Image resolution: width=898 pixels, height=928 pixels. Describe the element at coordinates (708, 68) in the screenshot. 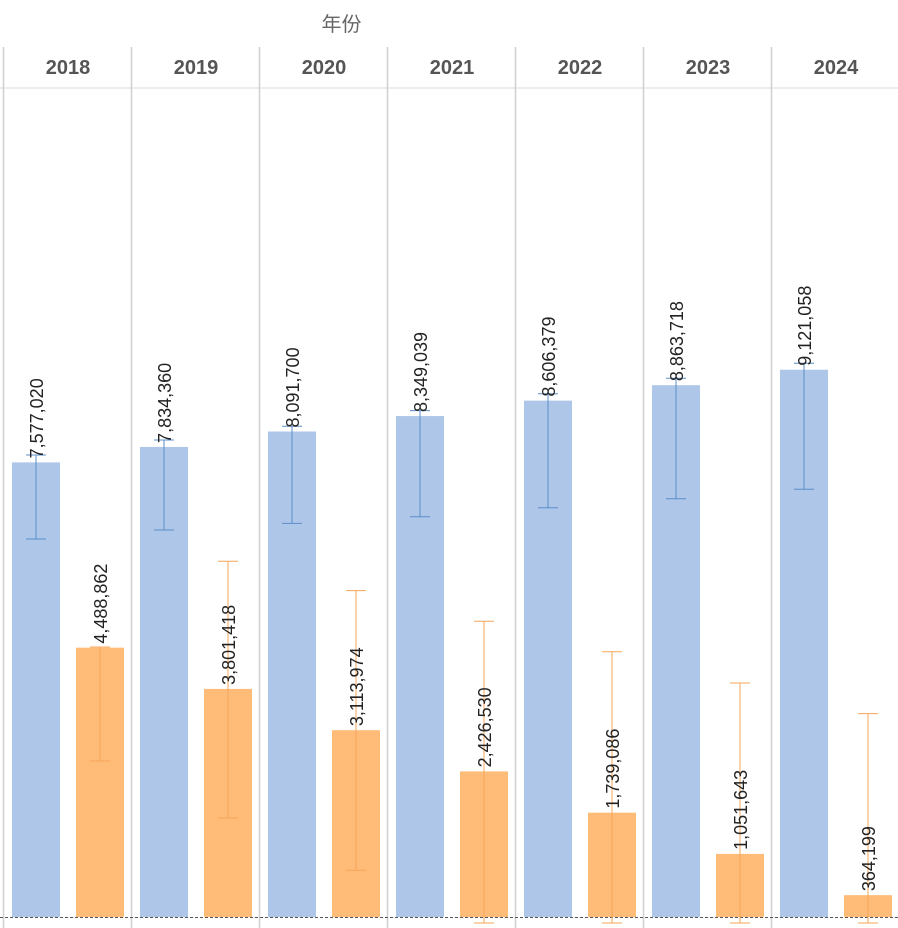

I see `year-header-2023: 2023` at that location.